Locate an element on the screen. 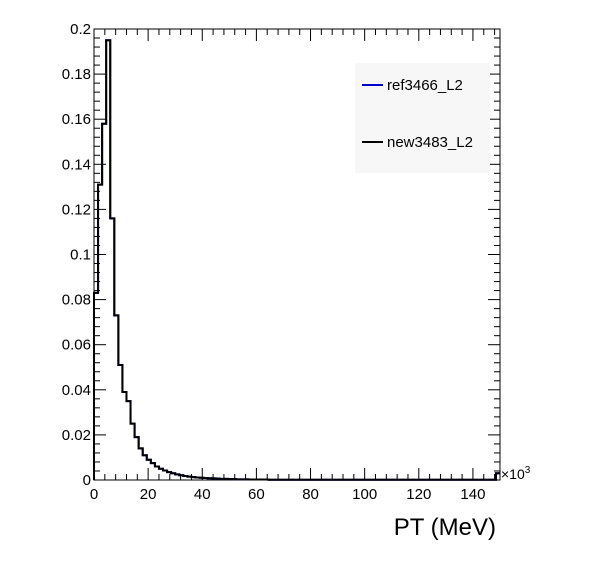  x-axis-title: PT (MeV) is located at coordinates (445, 527).